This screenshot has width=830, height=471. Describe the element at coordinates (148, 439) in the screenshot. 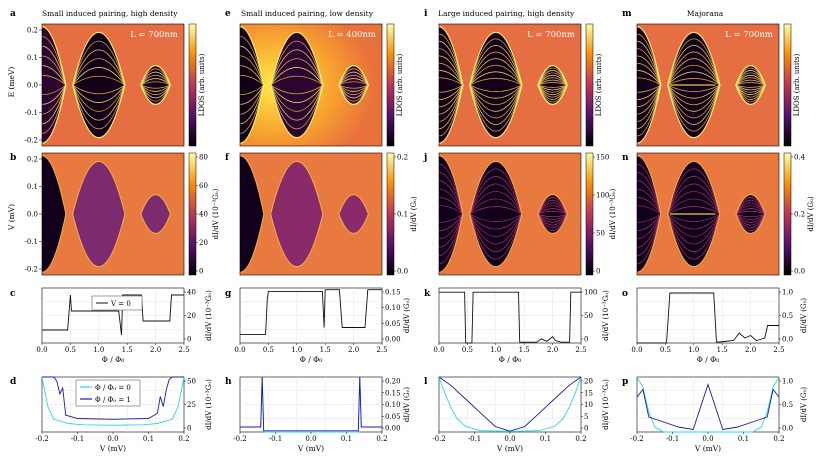

I see `x-tick-label: 0.1` at that location.